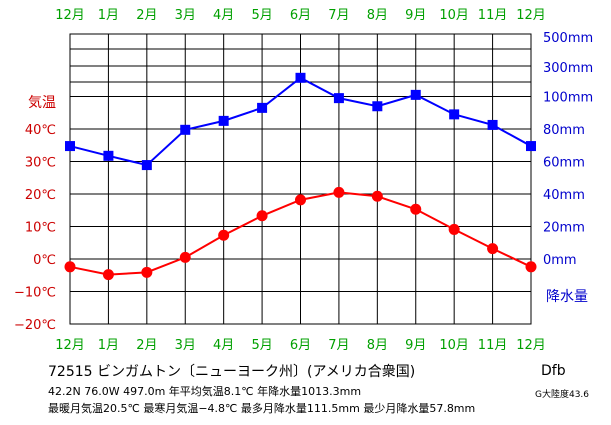  What do you see at coordinates (40, 228) in the screenshot?
I see `temperature-tick-label: 10℃` at bounding box center [40, 228].